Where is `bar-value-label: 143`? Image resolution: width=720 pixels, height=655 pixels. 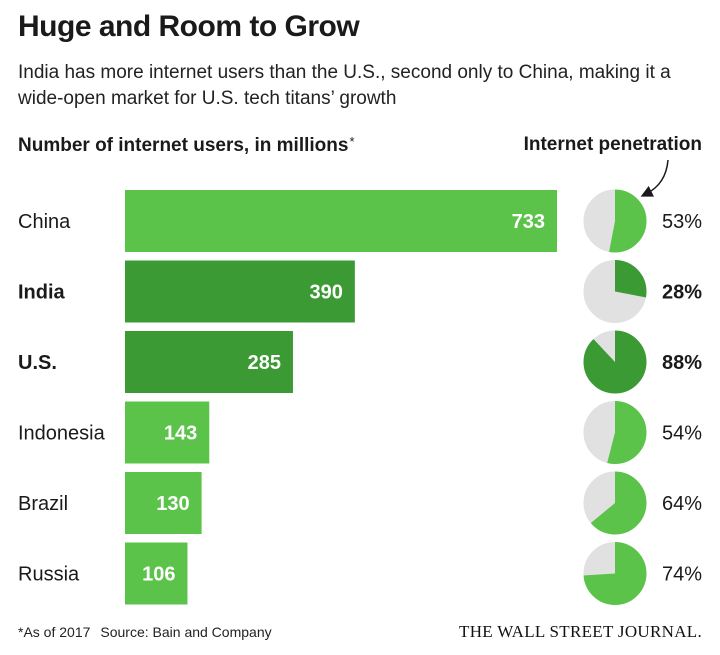
bar-value-label: 143 is located at coordinates (180, 434).